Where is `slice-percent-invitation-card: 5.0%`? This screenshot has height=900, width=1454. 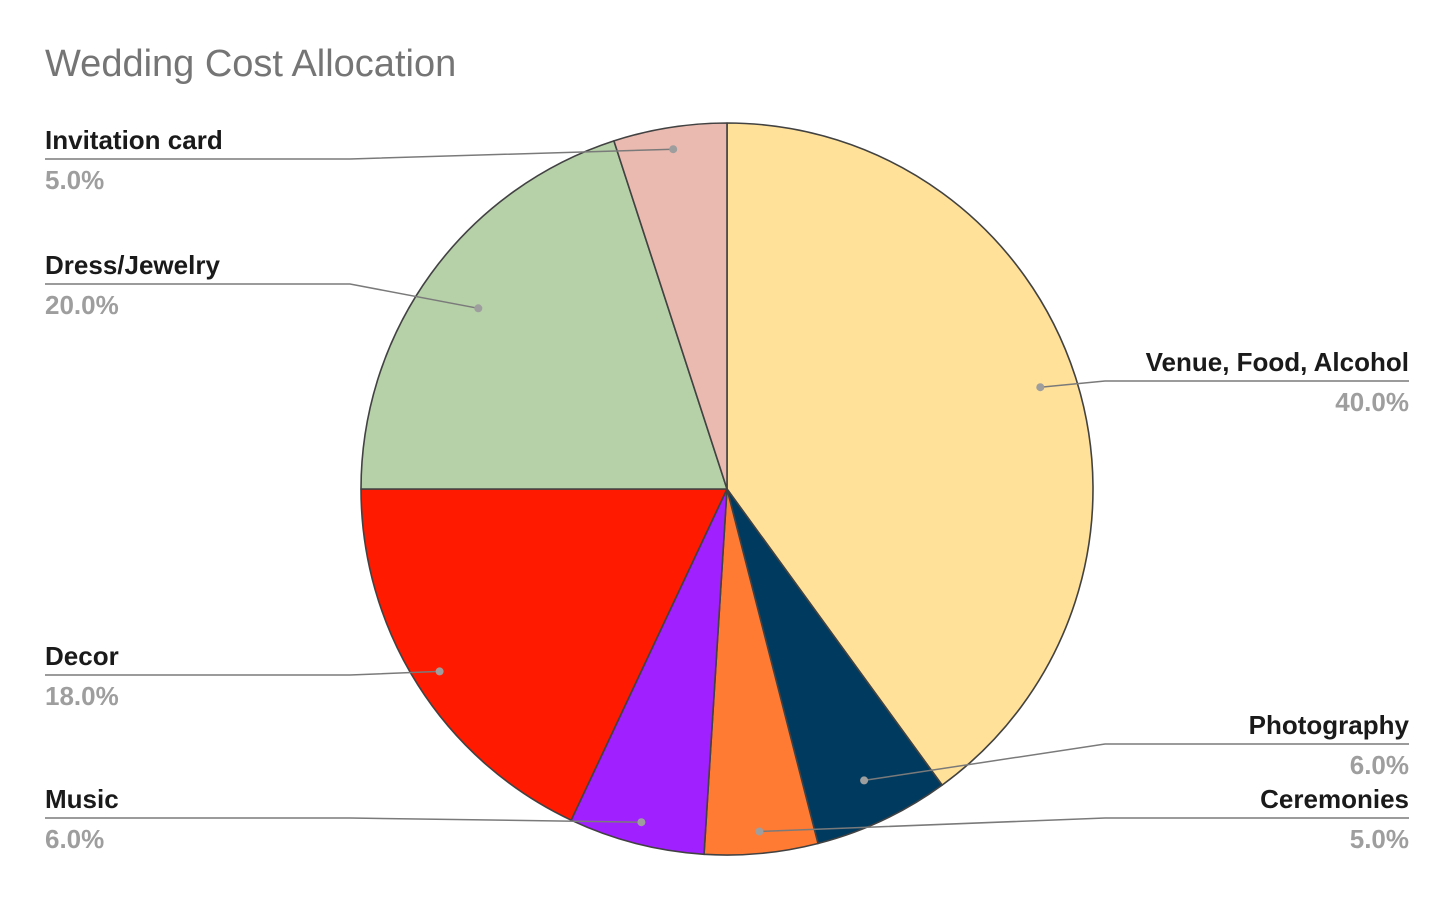
slice-percent-invitation-card: 5.0% is located at coordinates (74, 180).